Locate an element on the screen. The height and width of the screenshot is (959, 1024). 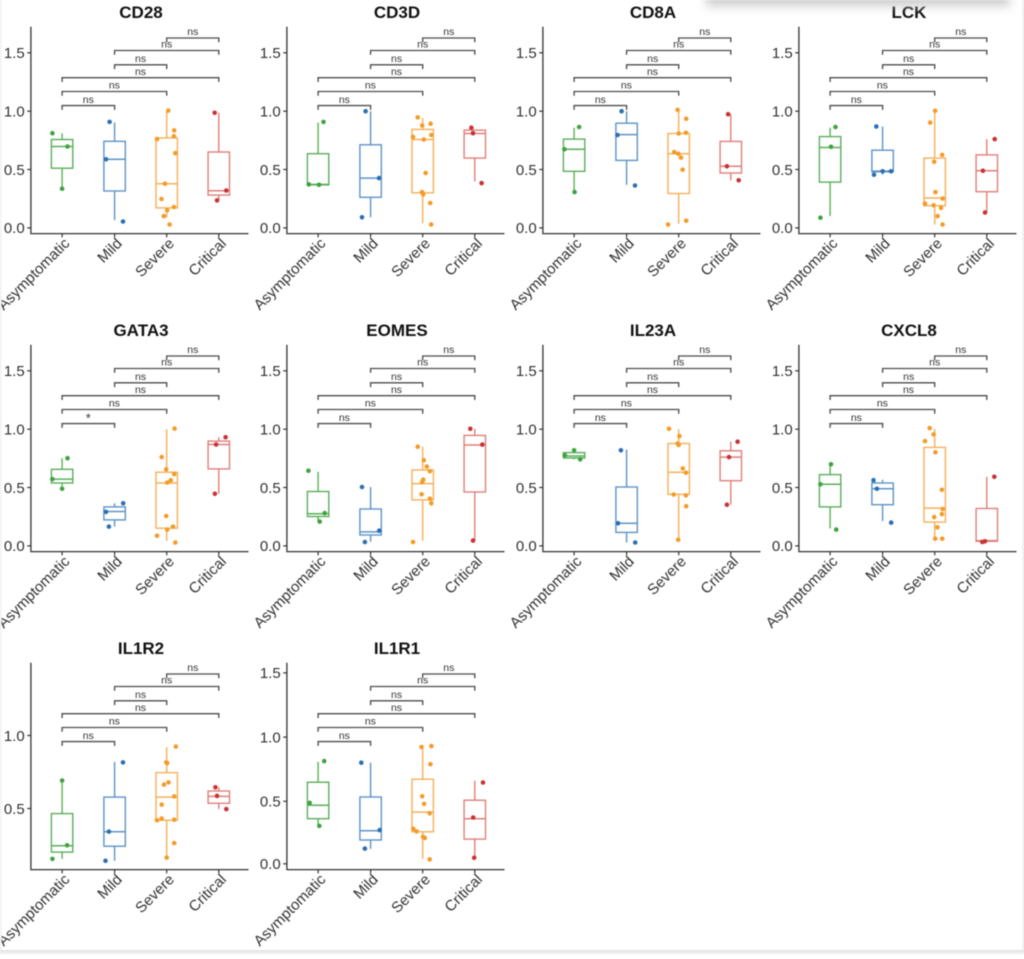
svg-text: CXCL8 is located at coordinates (909, 330).